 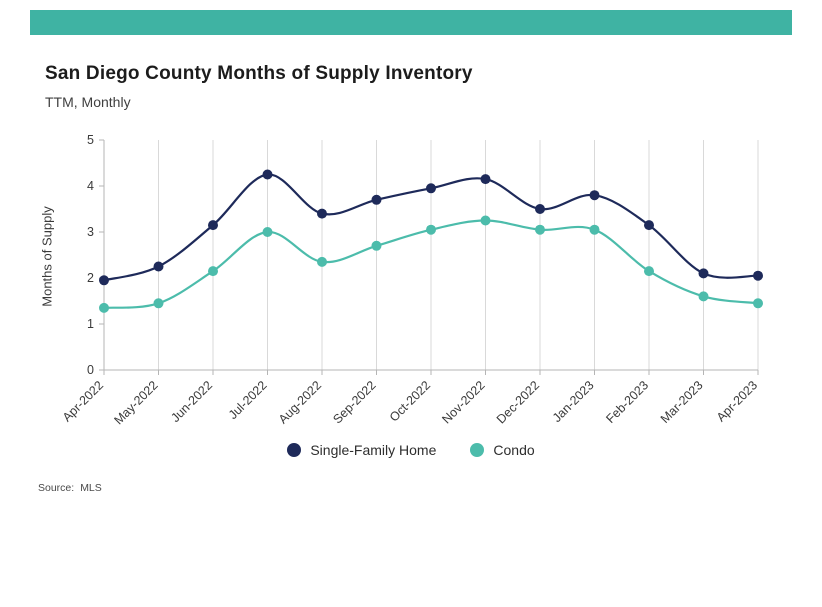 What do you see at coordinates (682, 402) in the screenshot?
I see `svg-text: Mar-2023` at bounding box center [682, 402].